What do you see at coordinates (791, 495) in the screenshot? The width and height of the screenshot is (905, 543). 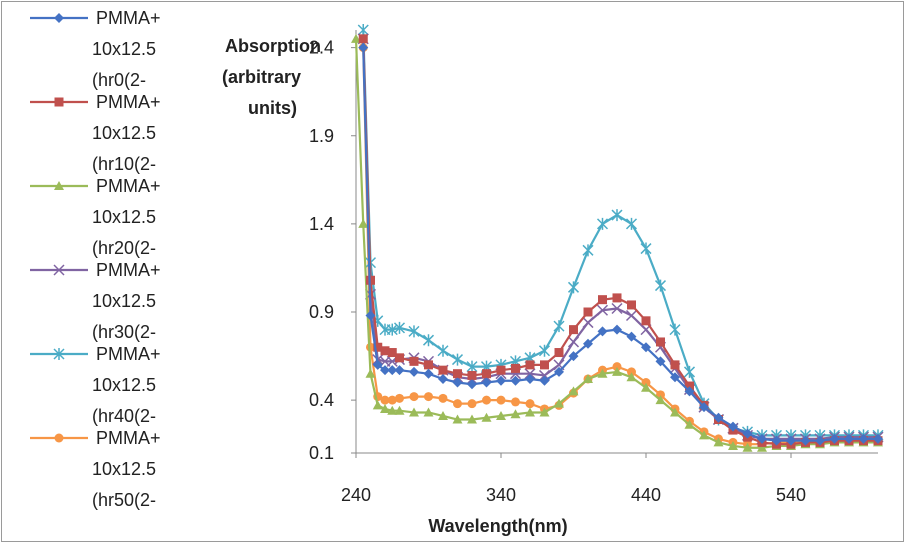 I see `x-tick-label: 540` at bounding box center [791, 495].